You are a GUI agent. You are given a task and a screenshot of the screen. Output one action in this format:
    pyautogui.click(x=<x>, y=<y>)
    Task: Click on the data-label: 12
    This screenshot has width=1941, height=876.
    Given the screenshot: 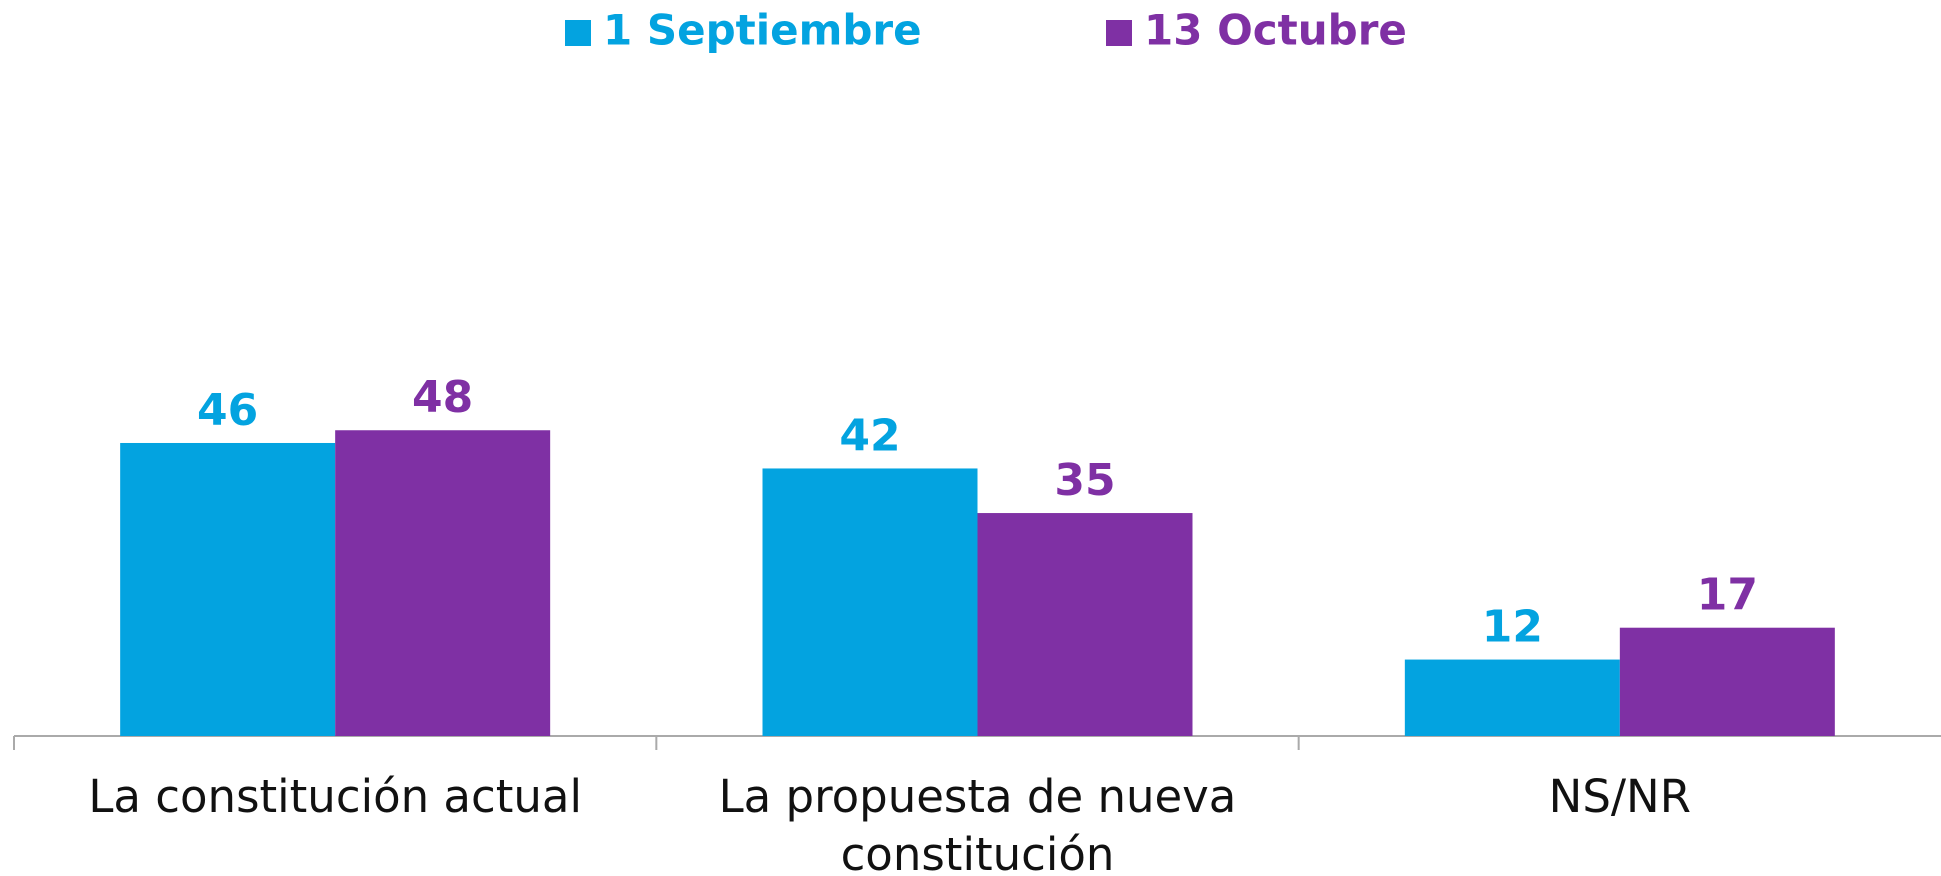 What is the action you would take?
    pyautogui.click(x=1512, y=627)
    